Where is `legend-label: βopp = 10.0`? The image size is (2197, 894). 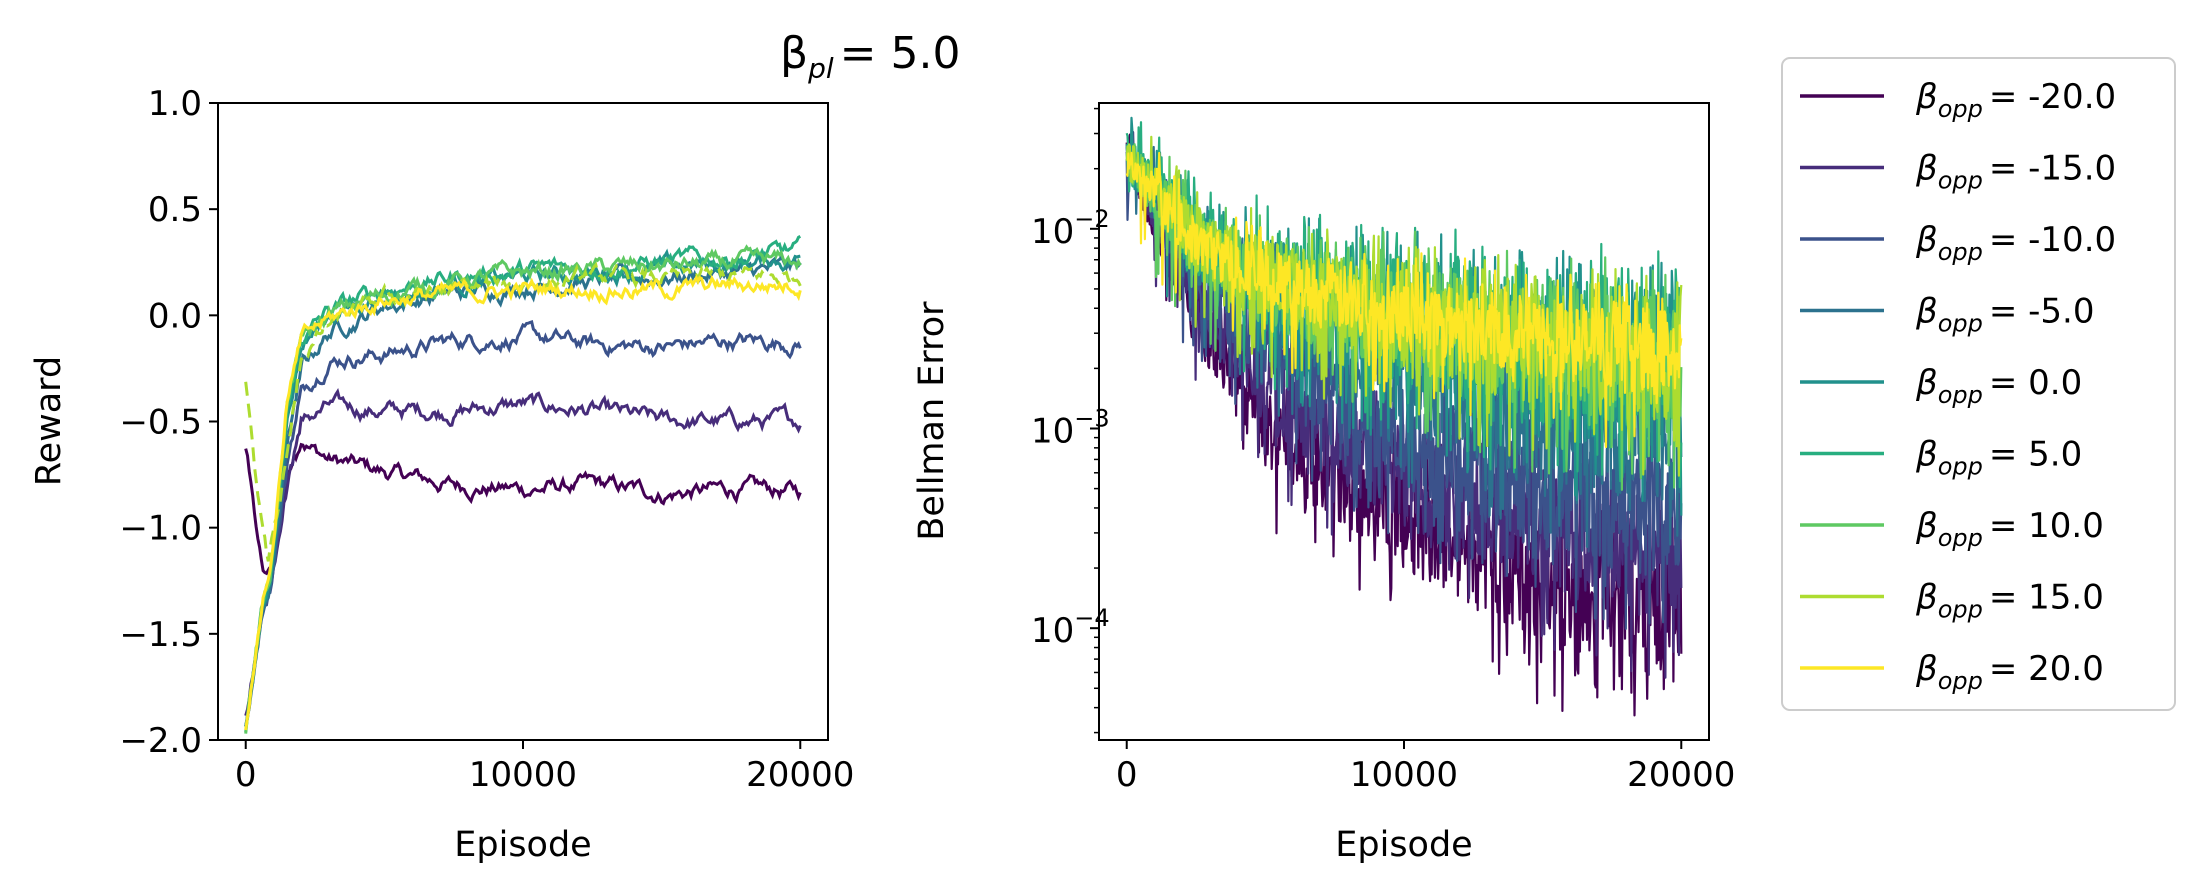 legend-label: βopp = 10.0 is located at coordinates (2009, 529).